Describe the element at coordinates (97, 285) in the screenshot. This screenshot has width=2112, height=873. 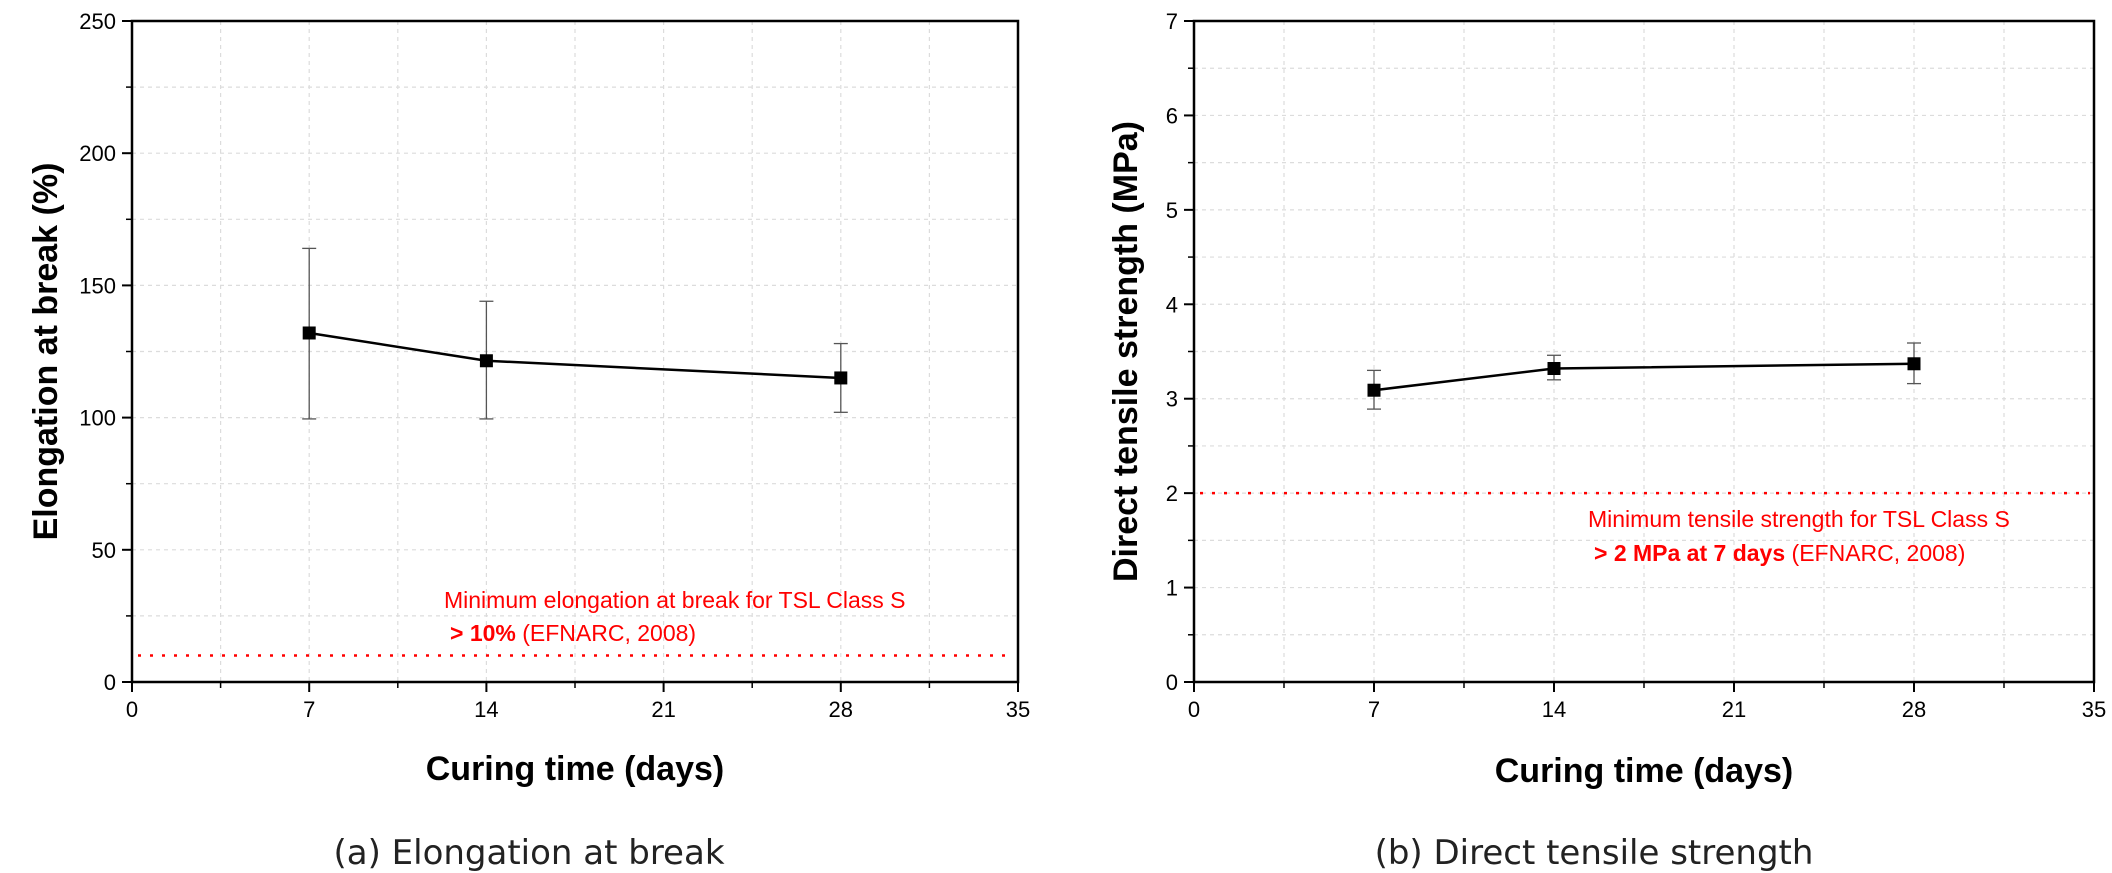
I see `y-tick-label: 150` at that location.